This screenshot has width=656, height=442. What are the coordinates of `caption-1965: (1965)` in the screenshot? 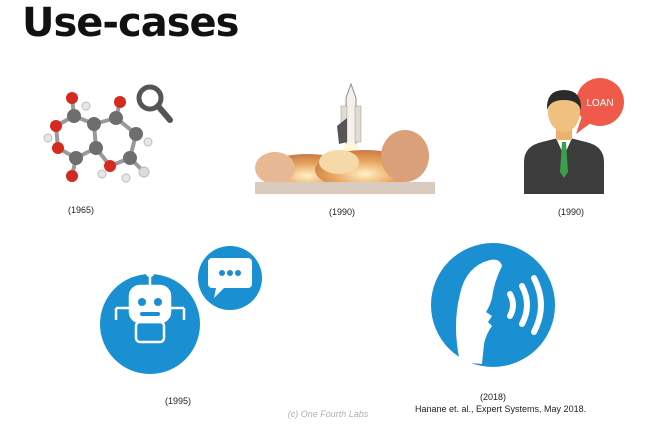 It's located at (81, 210).